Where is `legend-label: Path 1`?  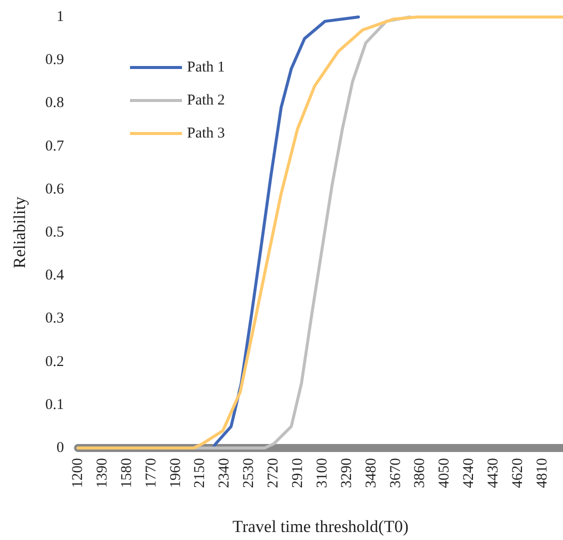 legend-label: Path 1 is located at coordinates (206, 68).